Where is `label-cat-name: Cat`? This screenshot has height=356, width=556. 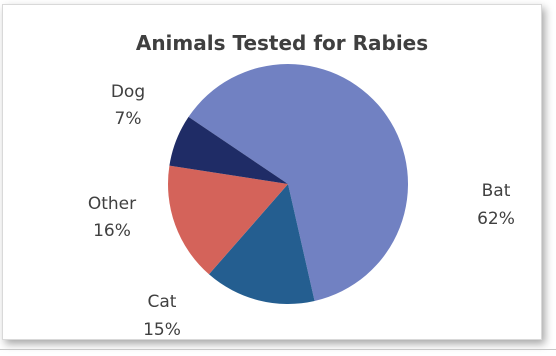
label-cat-name: Cat is located at coordinates (162, 302).